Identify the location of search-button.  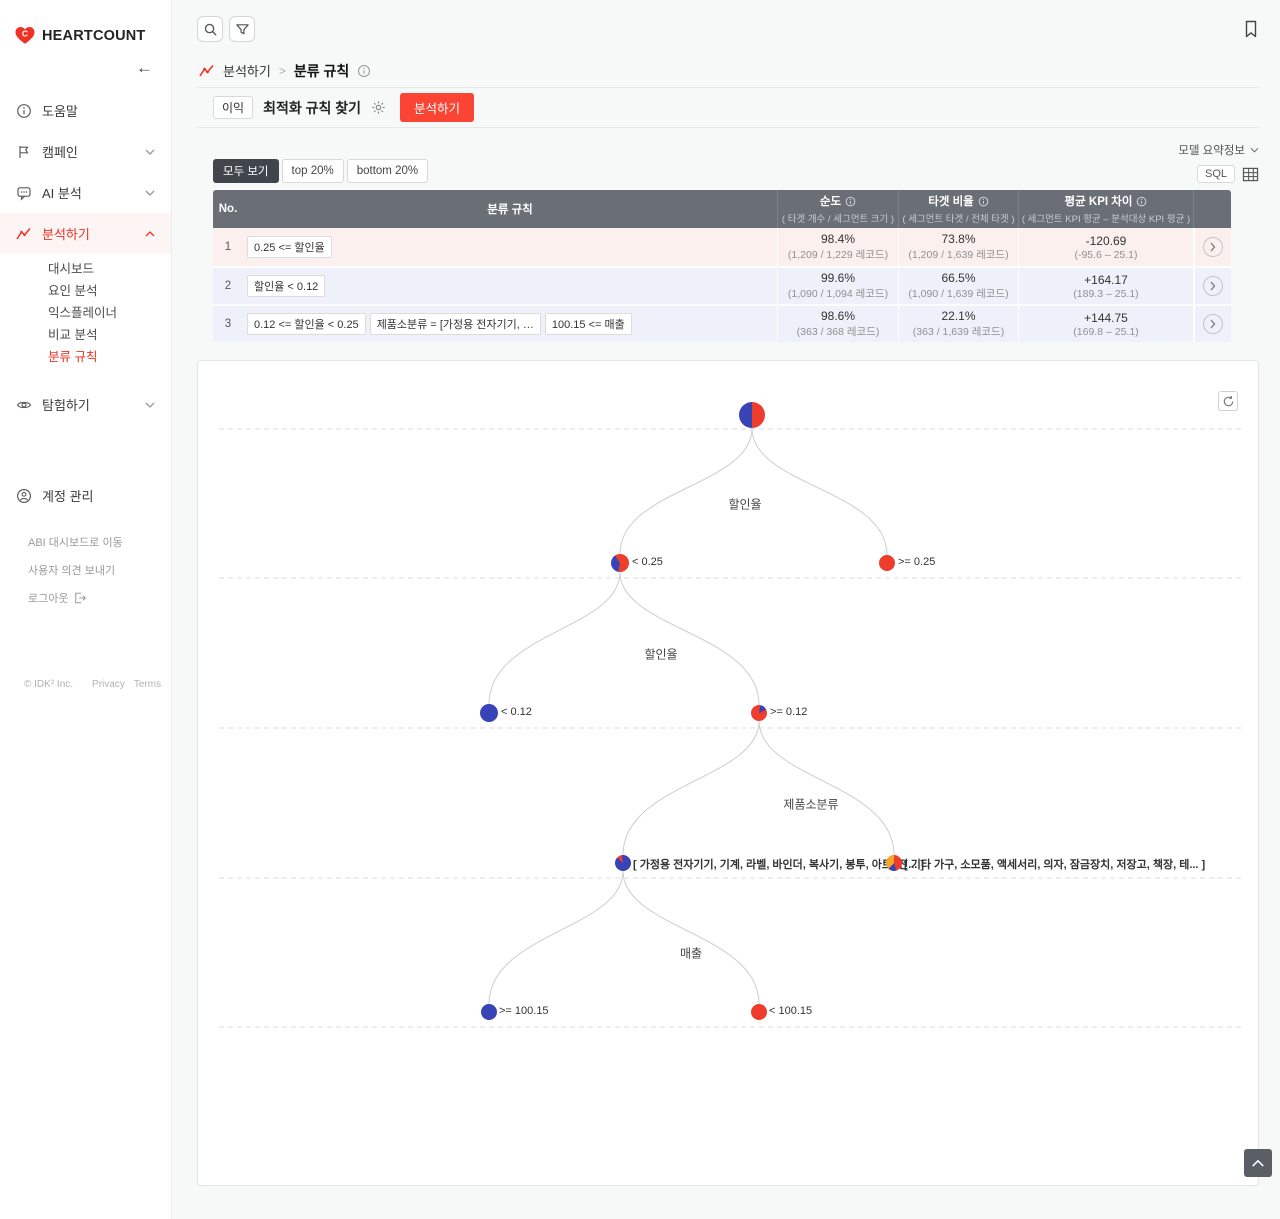
(210, 29).